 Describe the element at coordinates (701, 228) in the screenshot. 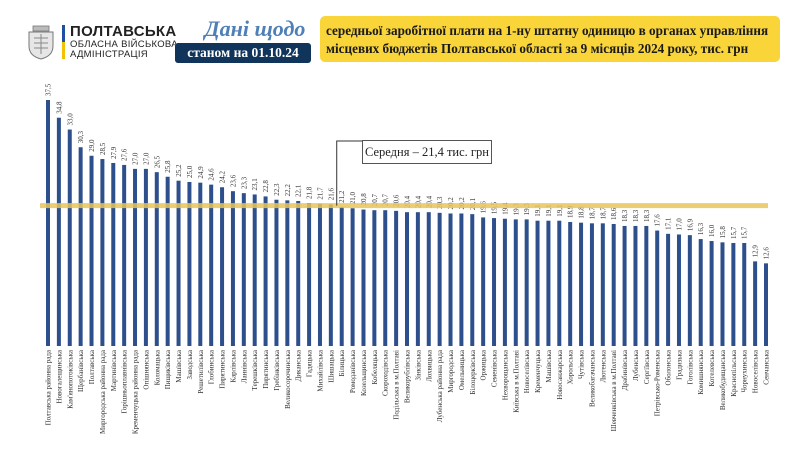

I see `value-label: 16,3` at that location.